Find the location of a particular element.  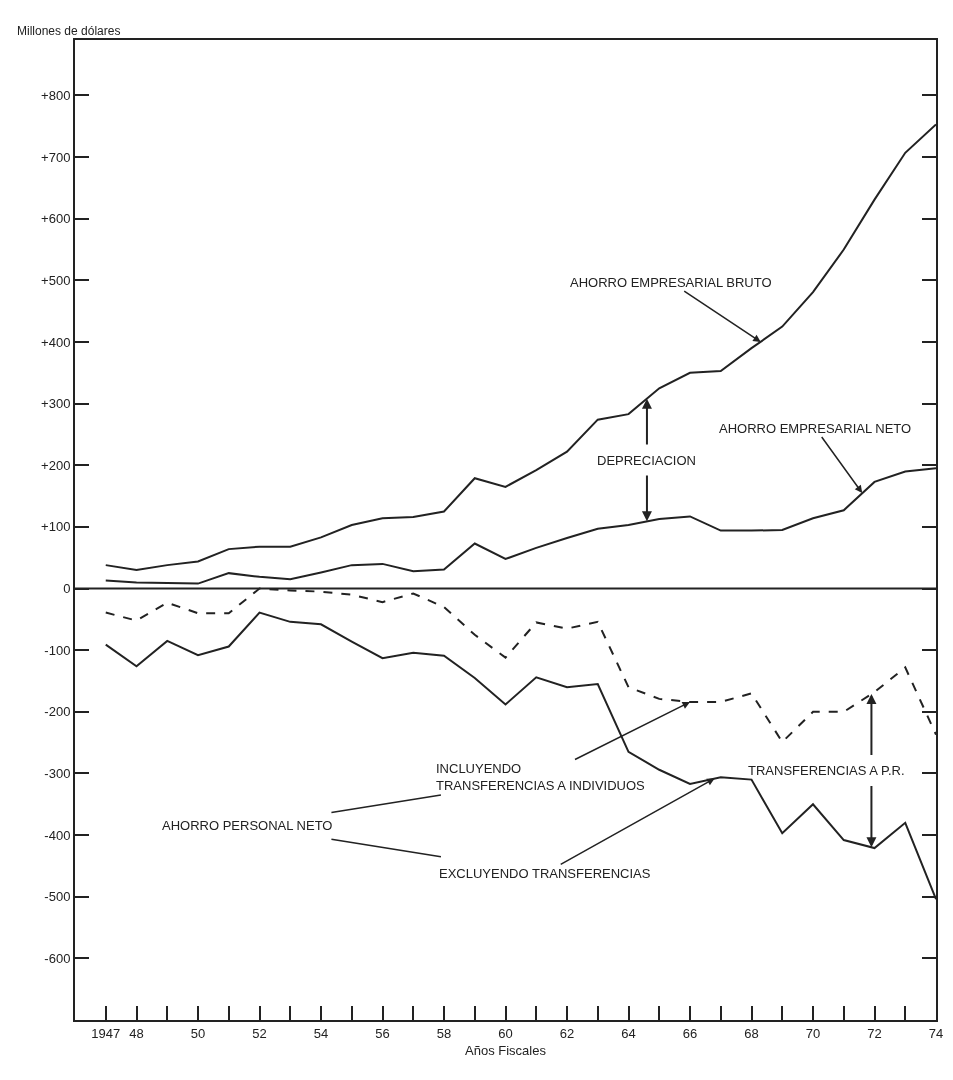

x-tick-label: 72 is located at coordinates (874, 1033).